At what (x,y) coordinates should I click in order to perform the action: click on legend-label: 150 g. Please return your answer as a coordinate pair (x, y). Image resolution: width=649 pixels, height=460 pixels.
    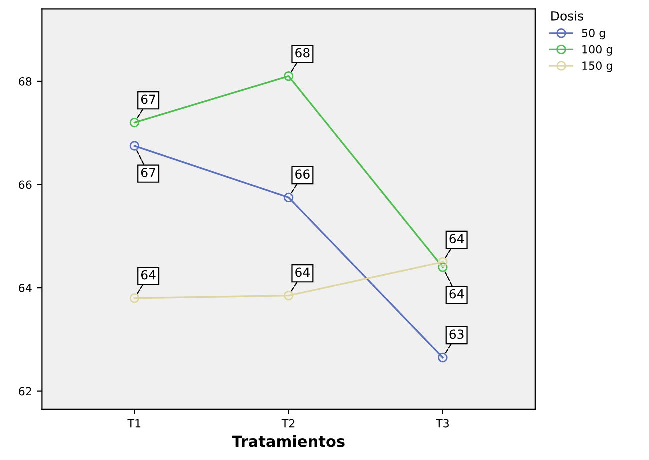
    Looking at the image, I should click on (597, 67).